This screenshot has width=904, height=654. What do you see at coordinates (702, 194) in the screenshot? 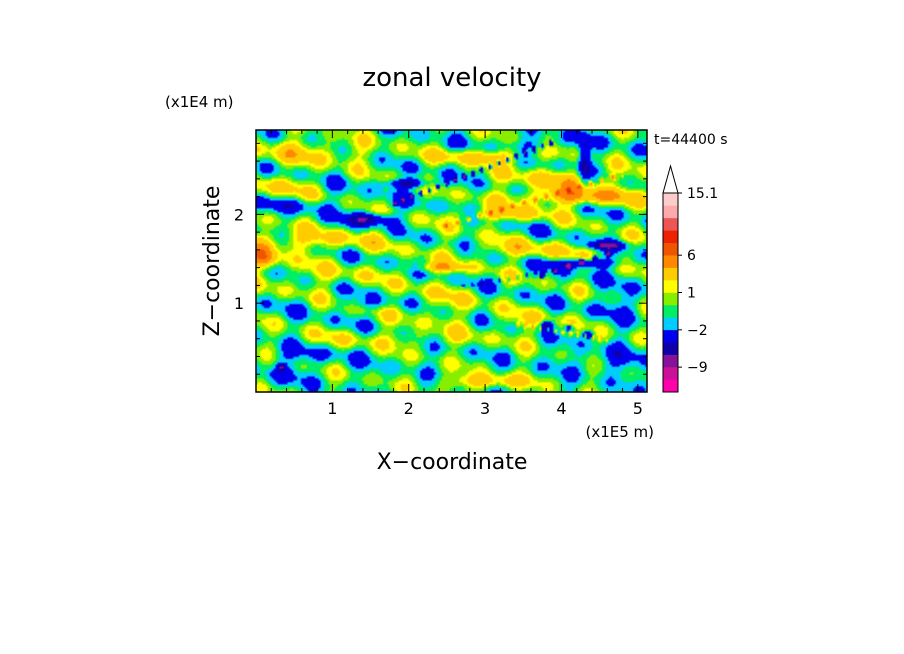
I see `colorbar-label: 15.1` at bounding box center [702, 194].